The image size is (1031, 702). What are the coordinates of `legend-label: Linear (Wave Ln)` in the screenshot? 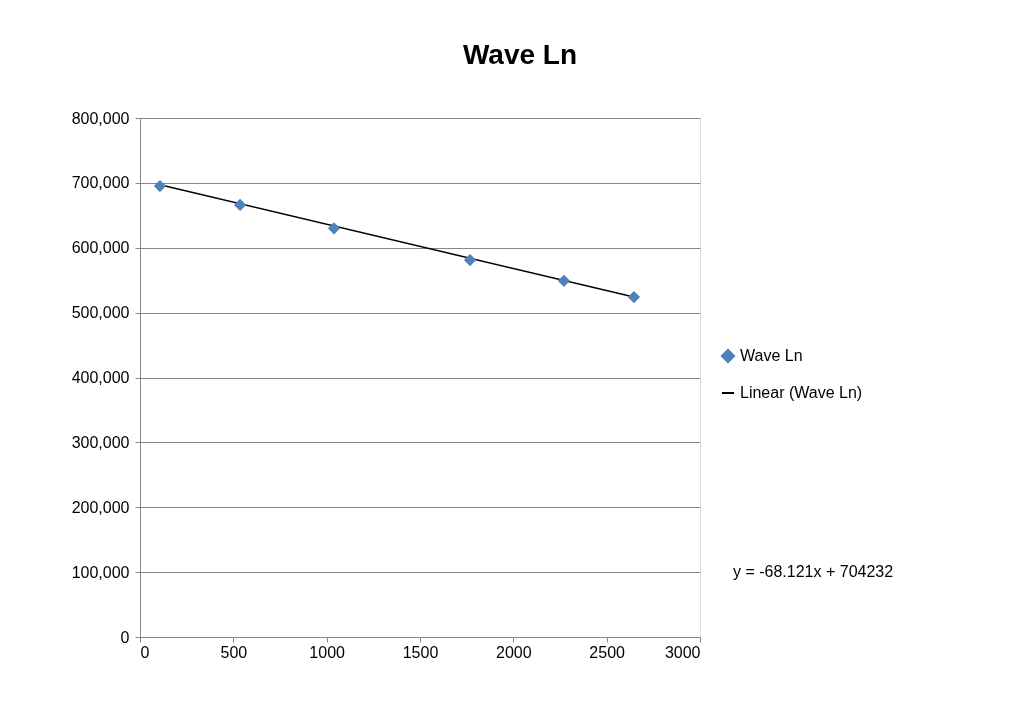 It's located at (801, 392).